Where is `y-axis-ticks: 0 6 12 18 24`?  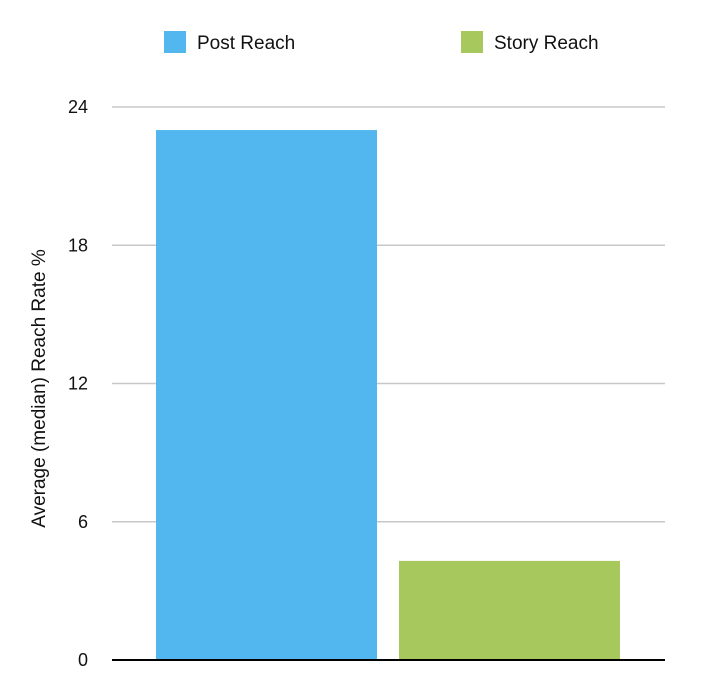
y-axis-ticks: 0 6 12 18 24 is located at coordinates (78, 383).